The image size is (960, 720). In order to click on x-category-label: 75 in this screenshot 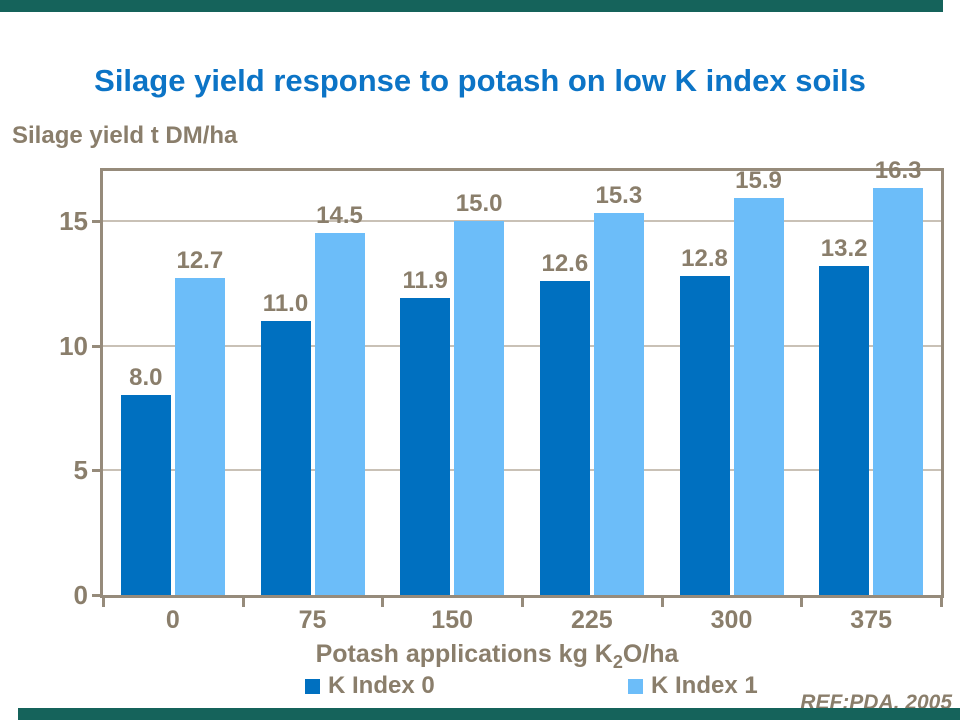, I will do `click(312, 620)`.